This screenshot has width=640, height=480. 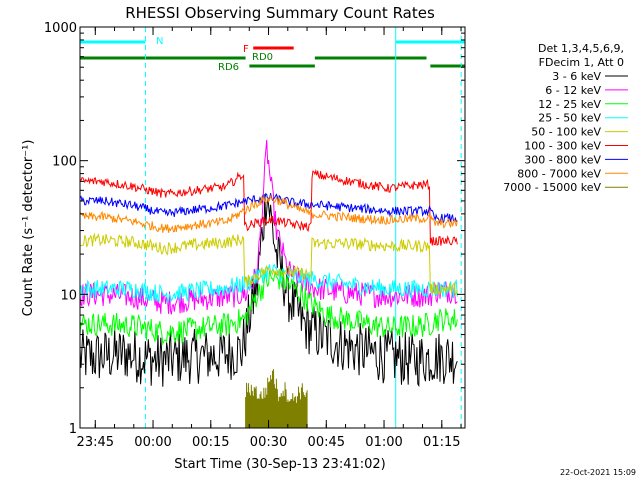 What do you see at coordinates (573, 90) in the screenshot?
I see `legend-entry-label: 6 - 12 keV` at bounding box center [573, 90].